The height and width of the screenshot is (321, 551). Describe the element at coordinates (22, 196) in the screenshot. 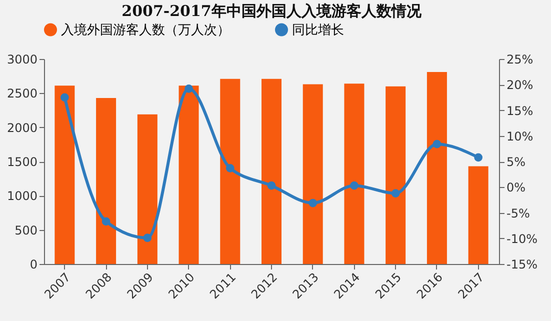

I see `y-tick-label: 1000` at that location.